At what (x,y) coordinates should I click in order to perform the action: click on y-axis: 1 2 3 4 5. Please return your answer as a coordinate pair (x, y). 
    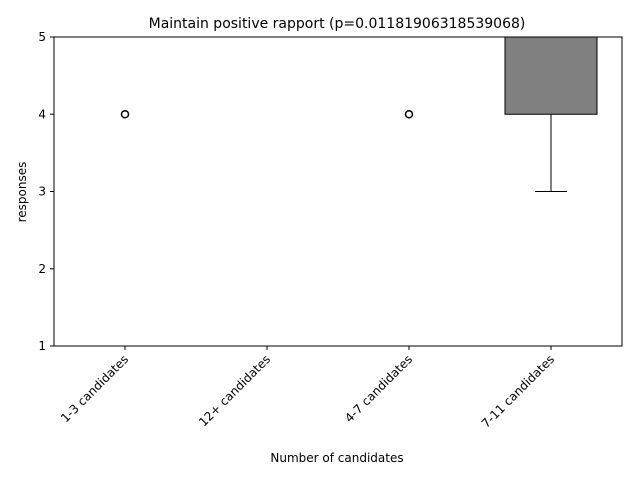
    Looking at the image, I should click on (46, 191).